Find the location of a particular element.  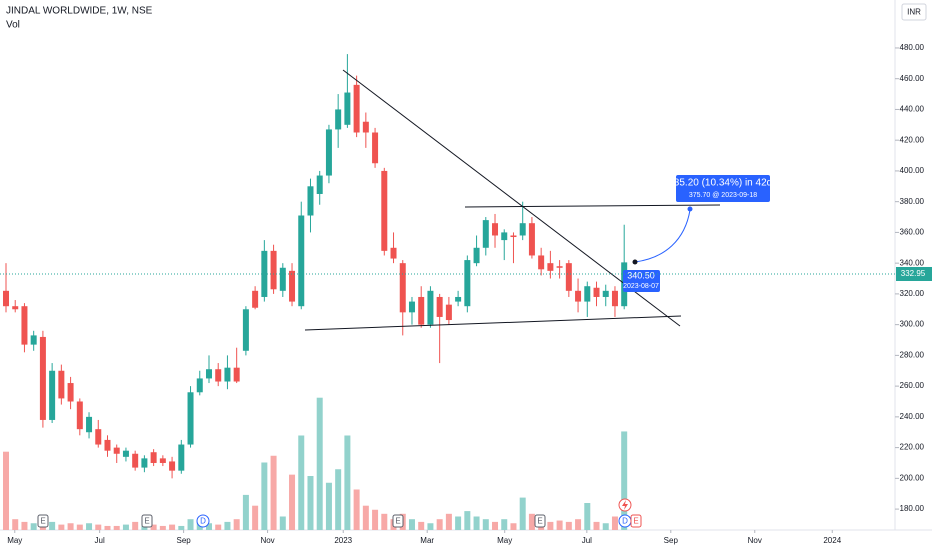

y-tick-label: 320.00 is located at coordinates (912, 293).